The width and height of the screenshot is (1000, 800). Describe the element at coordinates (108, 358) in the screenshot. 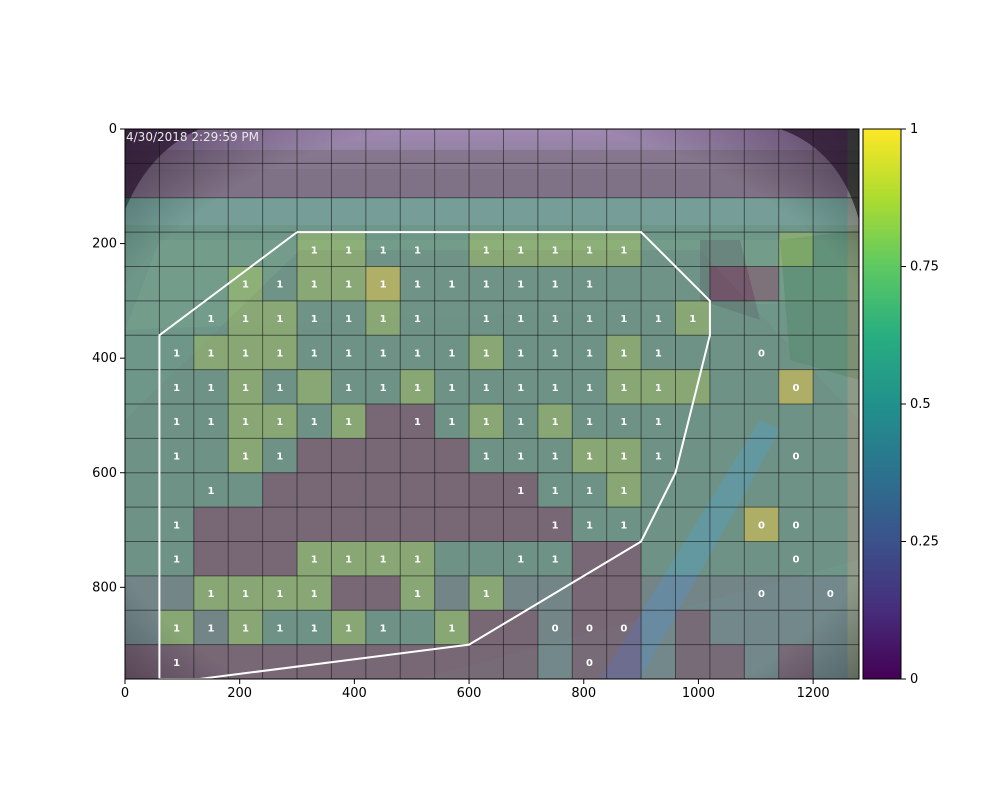

I see `y-axis: 0200400600800` at that location.